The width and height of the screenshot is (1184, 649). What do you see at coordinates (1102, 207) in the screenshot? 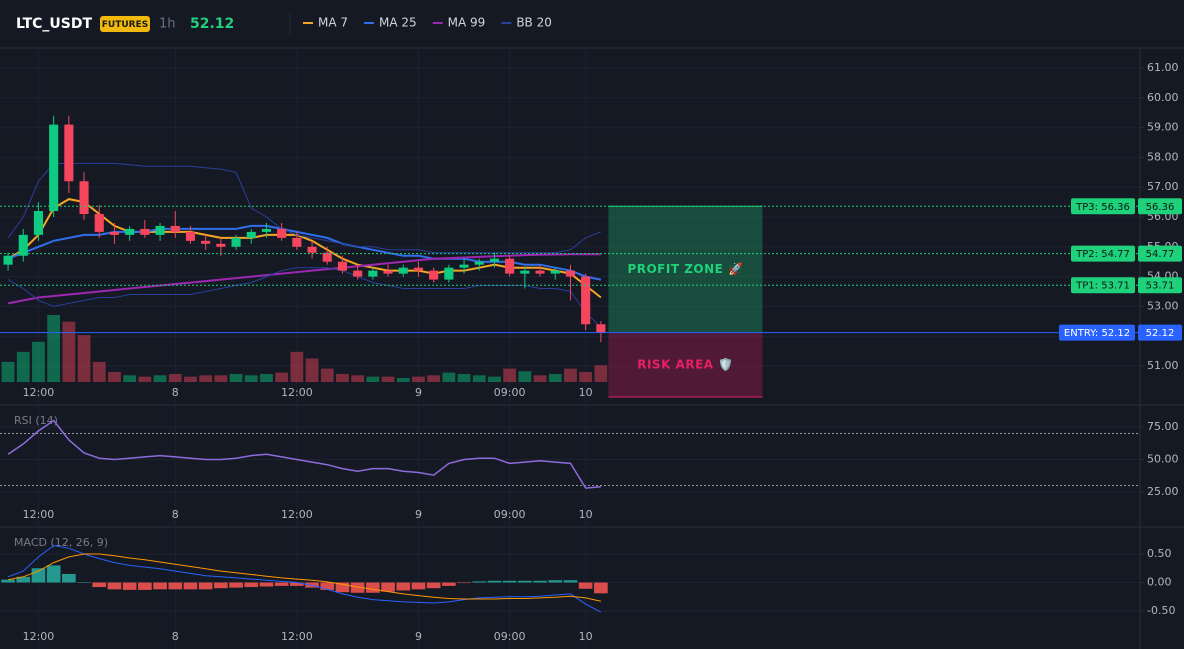
I see `level-tag: TP3: 56.36` at bounding box center [1102, 207].